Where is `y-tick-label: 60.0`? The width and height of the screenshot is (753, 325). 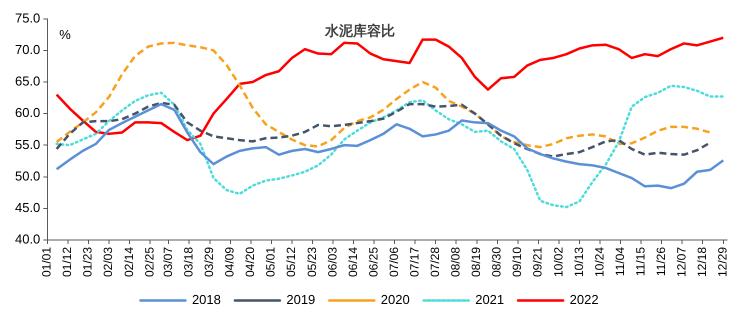
y-tick-label: 60.0 is located at coordinates (27, 112).